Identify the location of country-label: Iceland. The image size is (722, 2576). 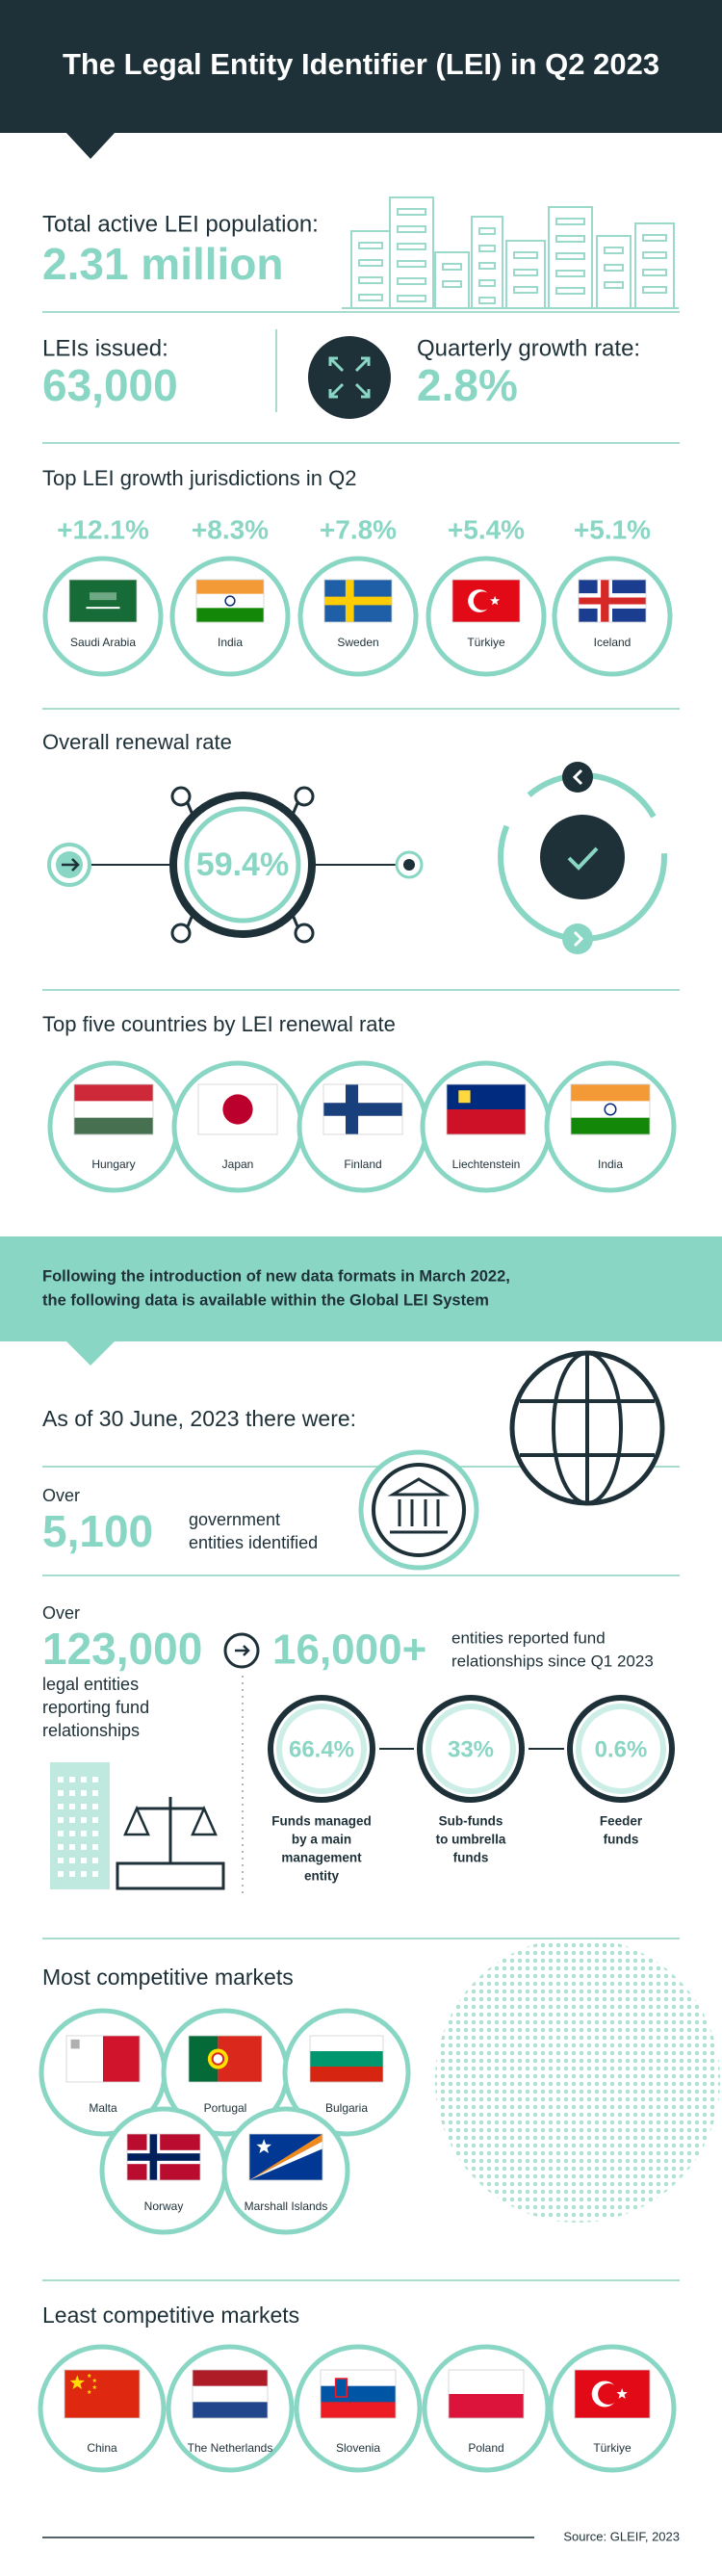
(613, 642).